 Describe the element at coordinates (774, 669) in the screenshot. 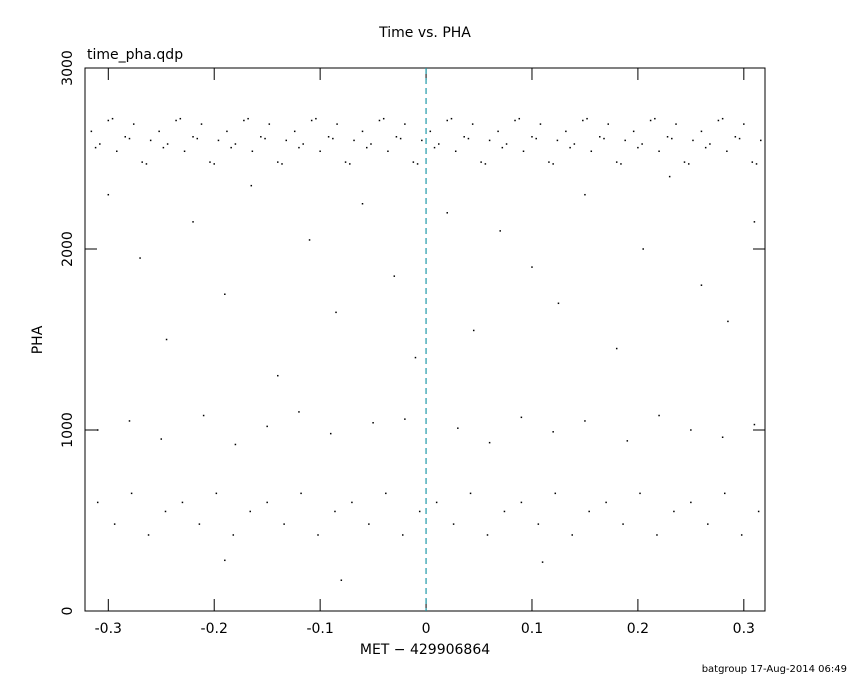

I see `footer: batgroup 17-Aug-2014 06:49` at that location.